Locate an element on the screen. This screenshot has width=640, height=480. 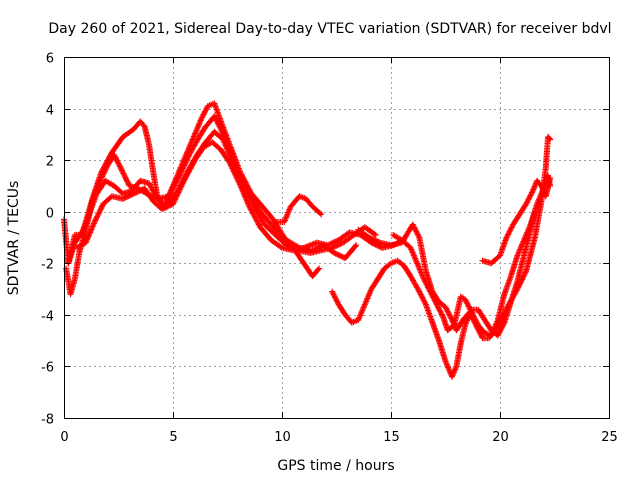
y-tick-label: 0 is located at coordinates (50, 214).